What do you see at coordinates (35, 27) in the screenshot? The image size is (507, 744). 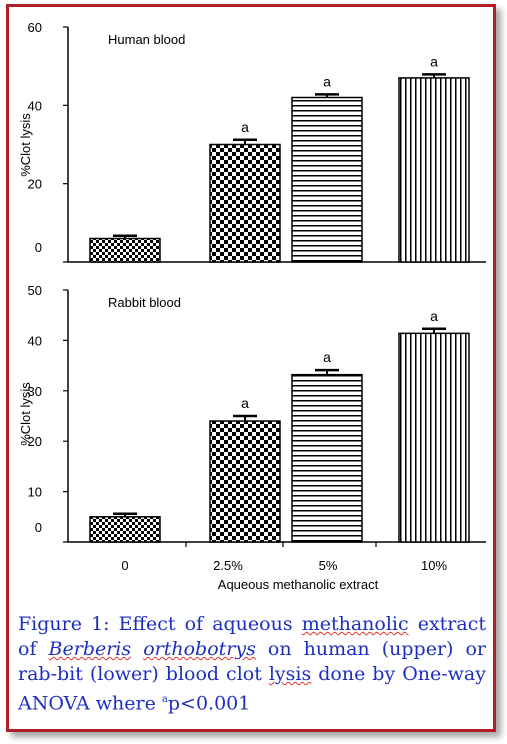 I see `y-tick-label: 60` at bounding box center [35, 27].